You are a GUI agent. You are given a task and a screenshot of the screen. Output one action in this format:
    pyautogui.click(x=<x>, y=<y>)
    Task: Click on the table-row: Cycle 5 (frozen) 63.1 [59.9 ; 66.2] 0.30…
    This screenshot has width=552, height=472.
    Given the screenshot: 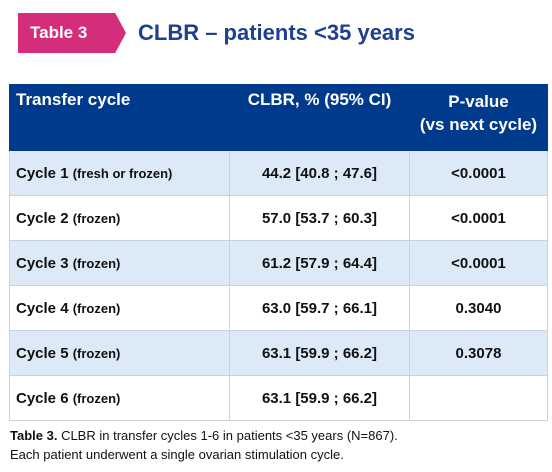 What is the action you would take?
    pyautogui.click(x=278, y=353)
    